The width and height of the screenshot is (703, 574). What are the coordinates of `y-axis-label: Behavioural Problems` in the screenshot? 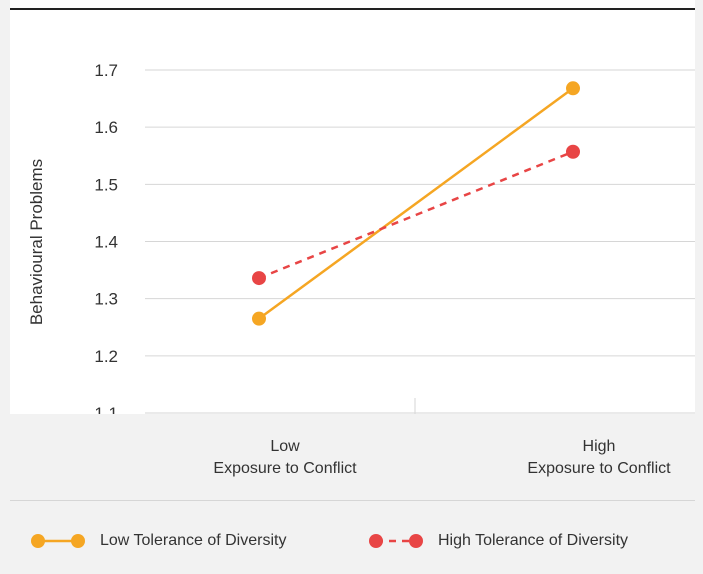 It's located at (36, 242).